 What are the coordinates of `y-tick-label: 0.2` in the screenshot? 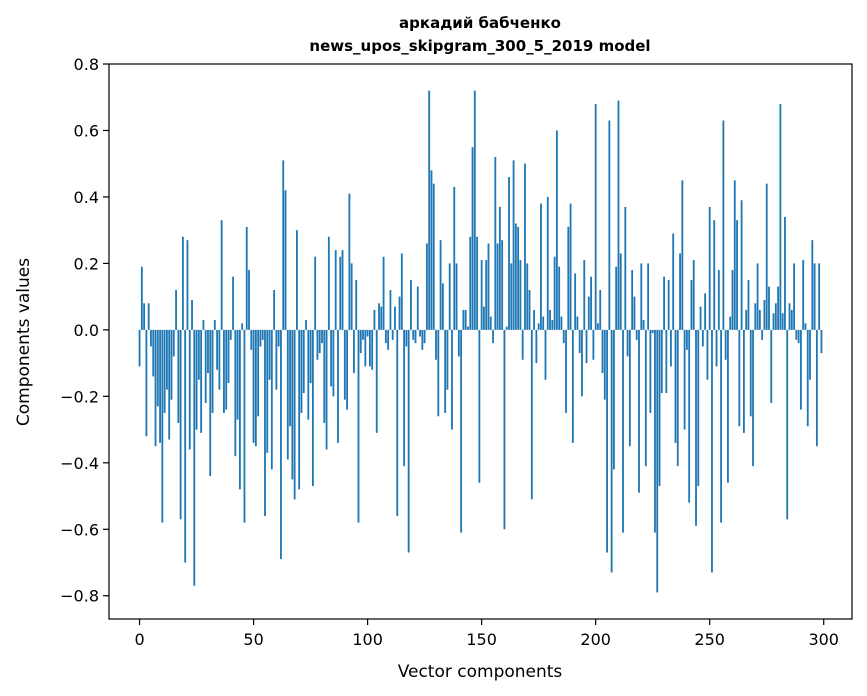 It's located at (86, 263).